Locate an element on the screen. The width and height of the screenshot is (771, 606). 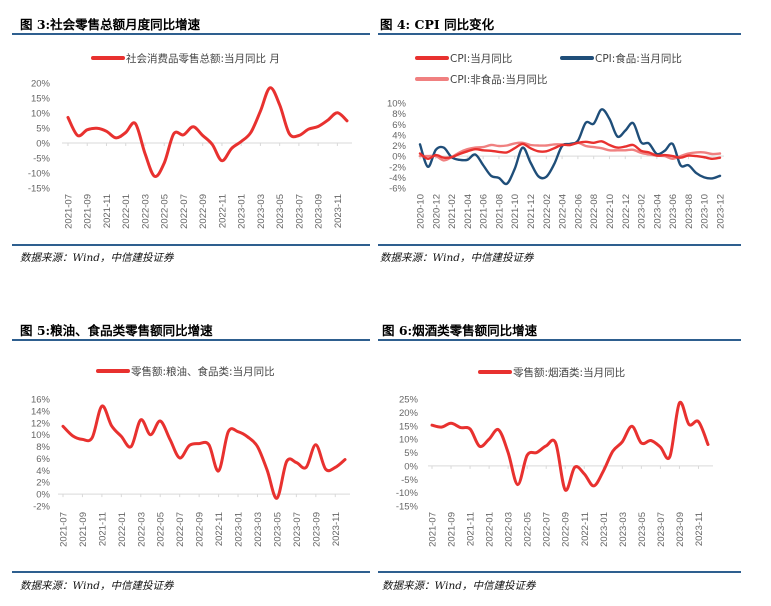
figure-6-top-rule is located at coordinates (559, 340).